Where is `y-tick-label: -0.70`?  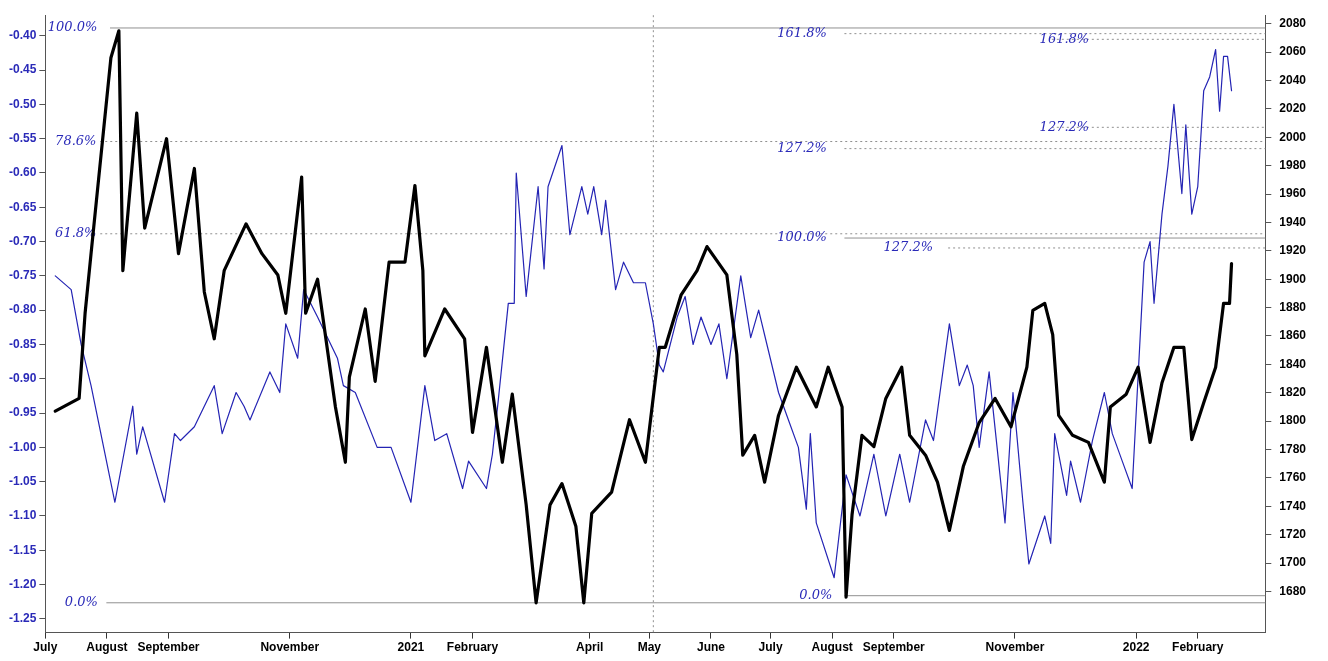 y-tick-label: -0.70 is located at coordinates (22, 240).